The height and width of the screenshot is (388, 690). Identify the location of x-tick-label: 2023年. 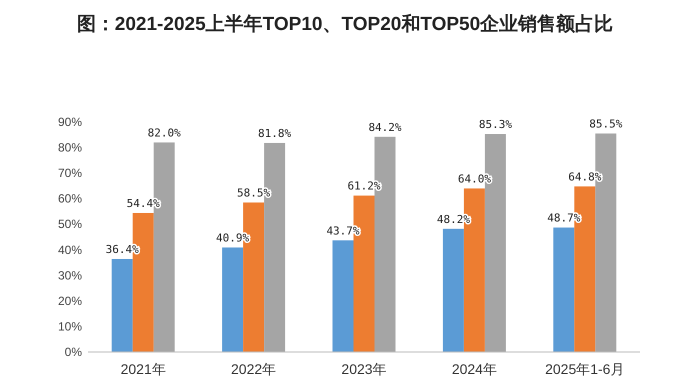
(364, 369).